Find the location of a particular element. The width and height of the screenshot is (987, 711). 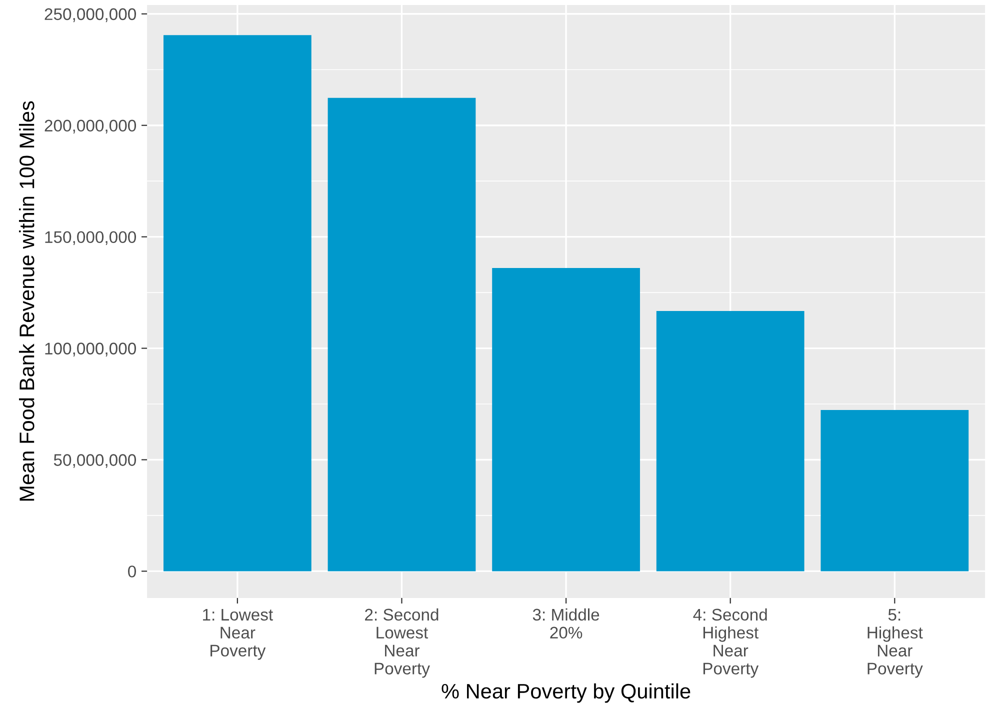

x-tick-label: 1: Lowest Near Poverty is located at coordinates (238, 634).